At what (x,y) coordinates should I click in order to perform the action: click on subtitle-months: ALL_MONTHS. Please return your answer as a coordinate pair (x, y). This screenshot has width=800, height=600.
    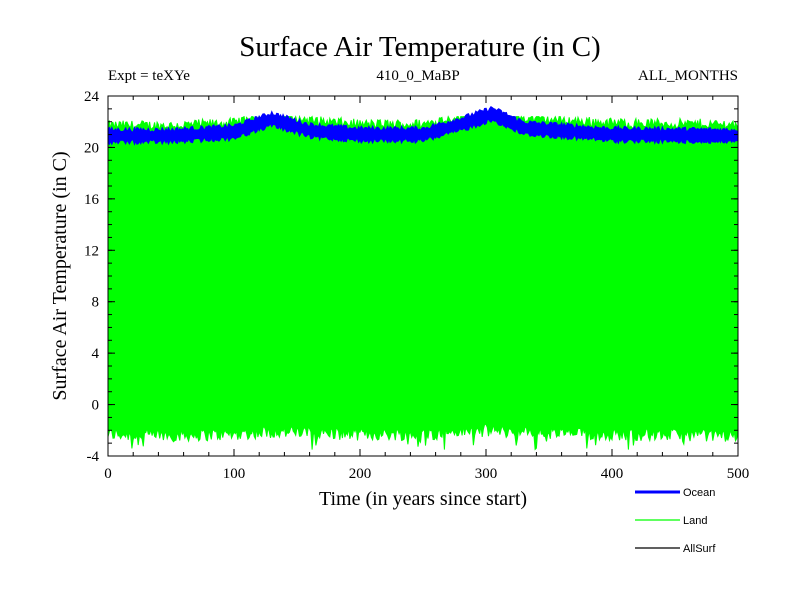
    Looking at the image, I should click on (688, 76).